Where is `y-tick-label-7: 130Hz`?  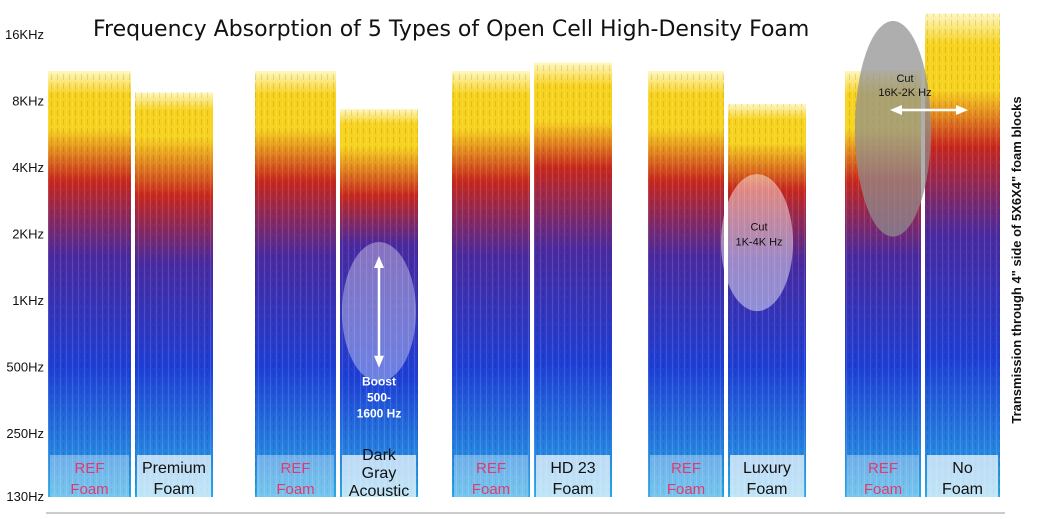 y-tick-label-7: 130Hz is located at coordinates (25, 496).